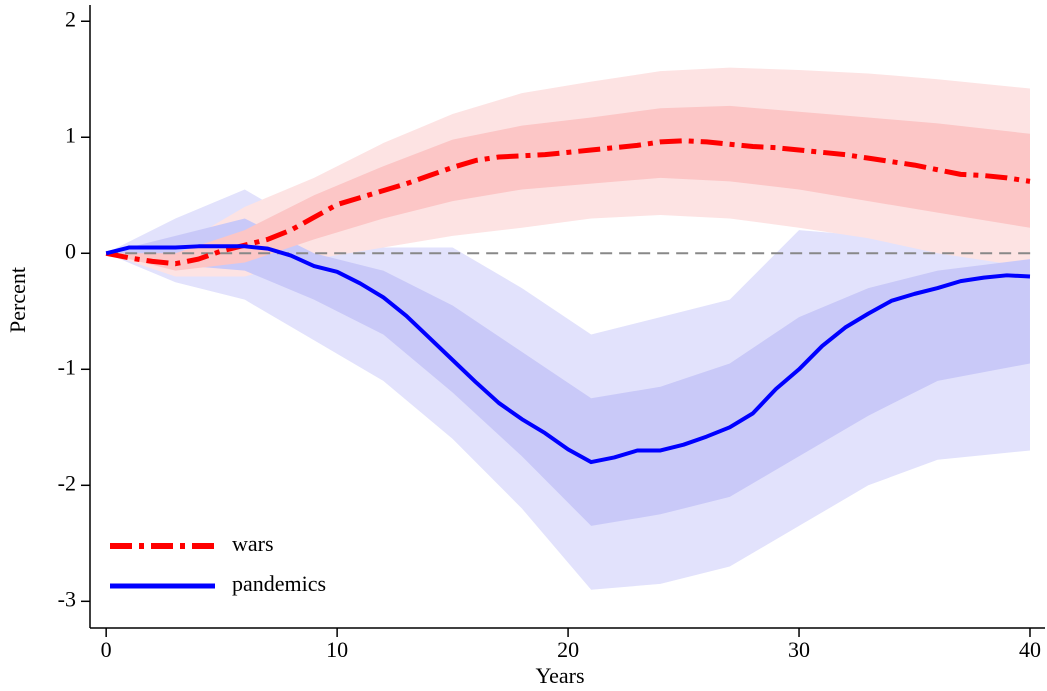  What do you see at coordinates (799, 649) in the screenshot?
I see `x-tick-label: 30` at bounding box center [799, 649].